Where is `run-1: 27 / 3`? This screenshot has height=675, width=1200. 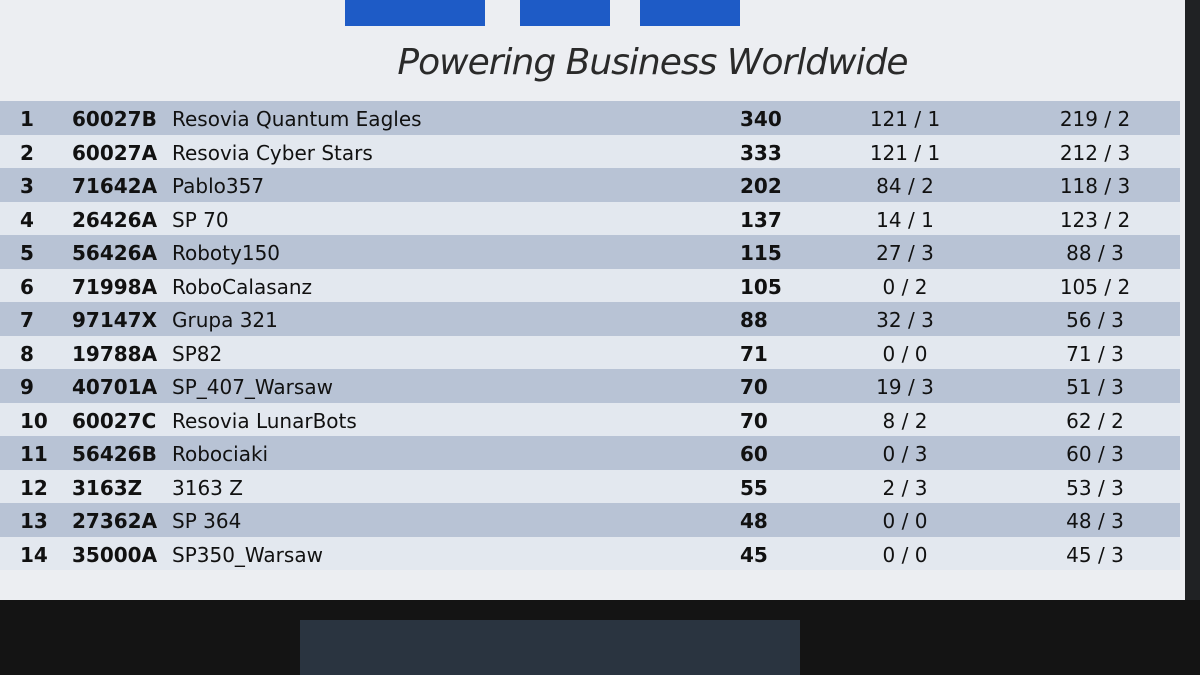 run-1: 27 / 3 is located at coordinates (905, 253).